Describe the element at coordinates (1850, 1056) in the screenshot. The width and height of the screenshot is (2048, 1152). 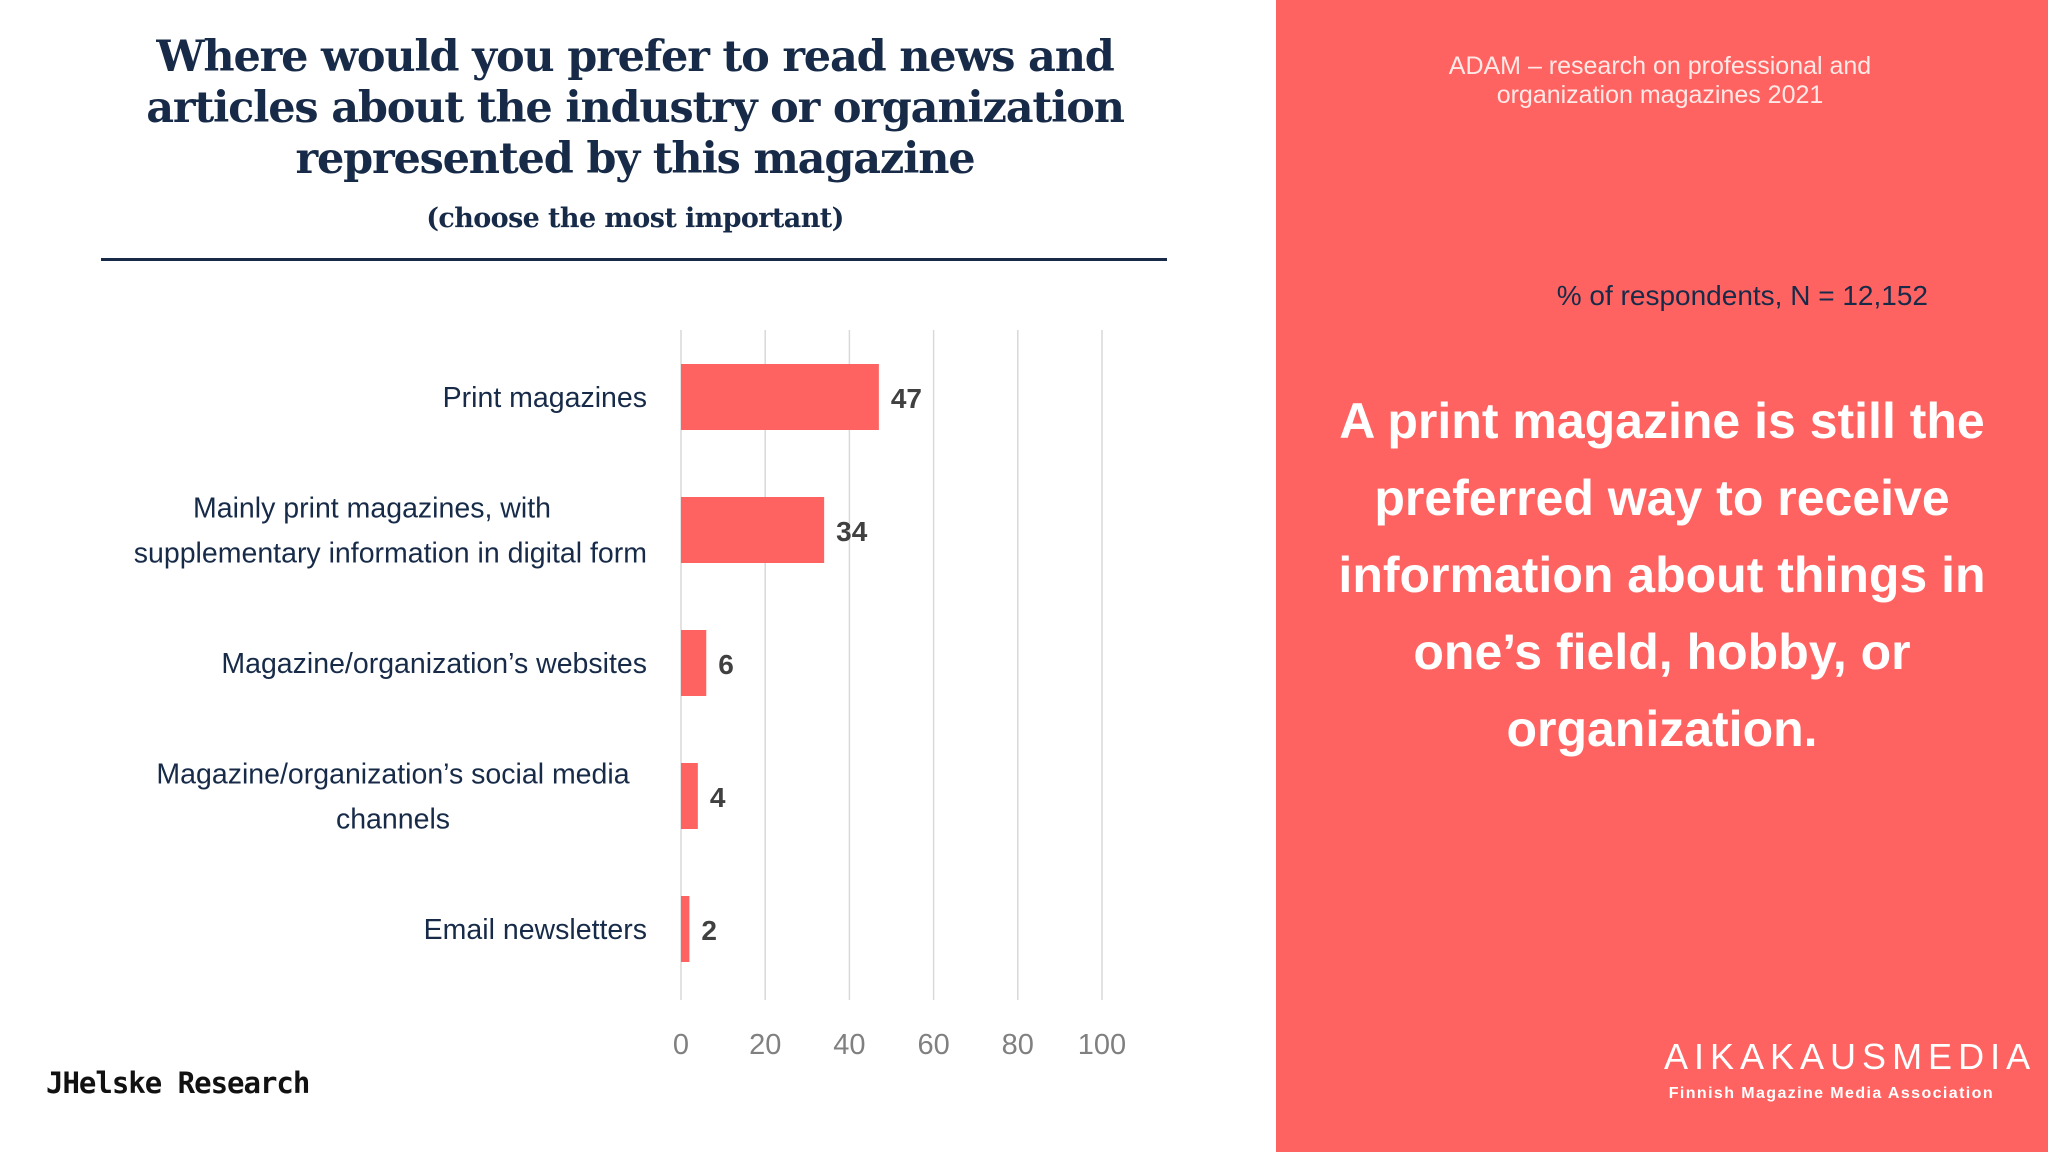
I see `aikakausmedia-logo: AIKAKAUSMEDIA` at that location.